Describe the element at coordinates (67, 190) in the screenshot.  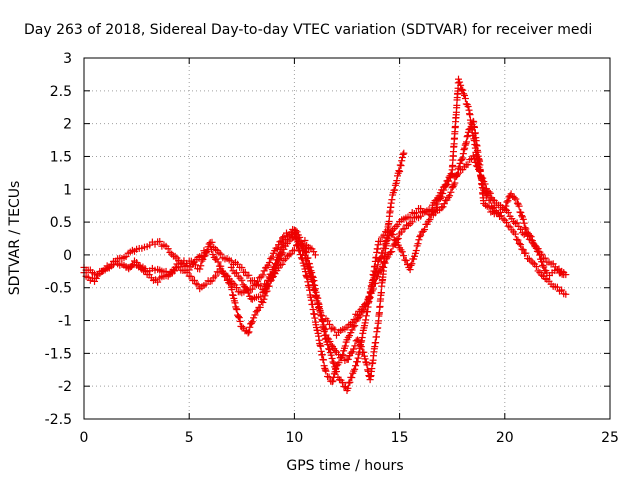
I see `y-tick-label: 1` at that location.